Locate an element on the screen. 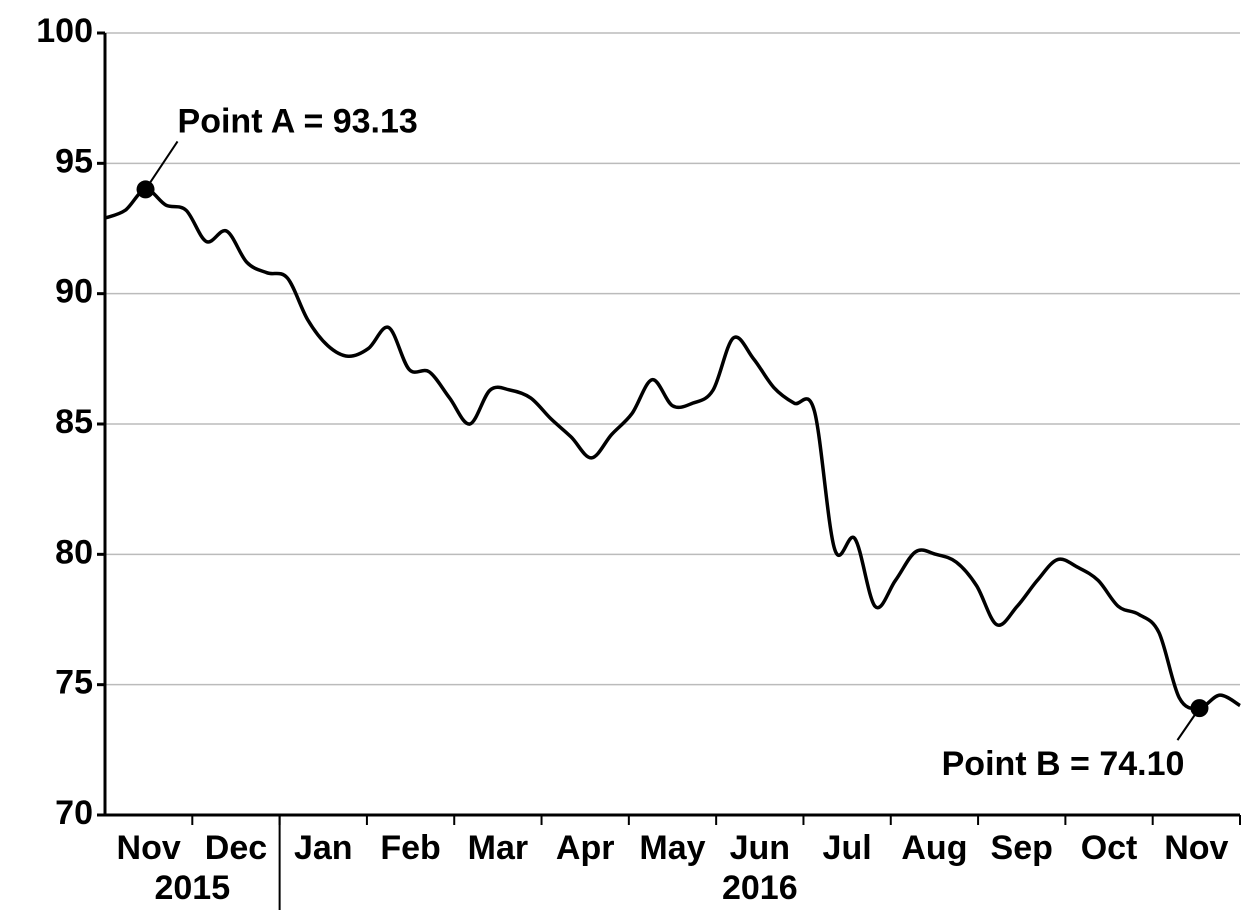 The image size is (1246, 910). y-tick-label: 80 is located at coordinates (74, 552).